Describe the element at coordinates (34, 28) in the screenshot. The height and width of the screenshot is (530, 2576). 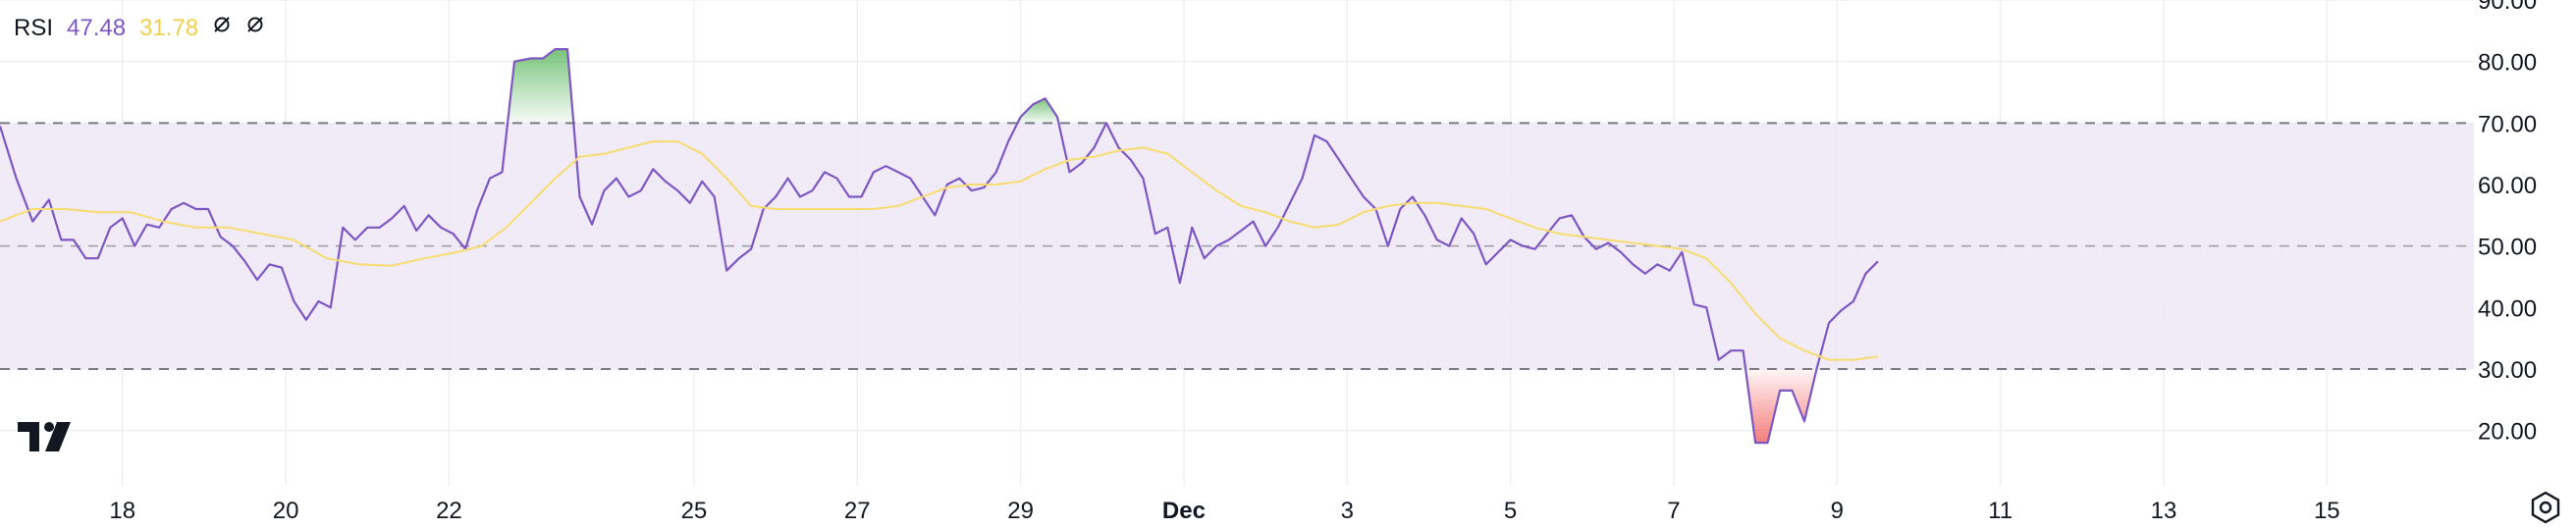
I see `indicator-name: RSI` at that location.